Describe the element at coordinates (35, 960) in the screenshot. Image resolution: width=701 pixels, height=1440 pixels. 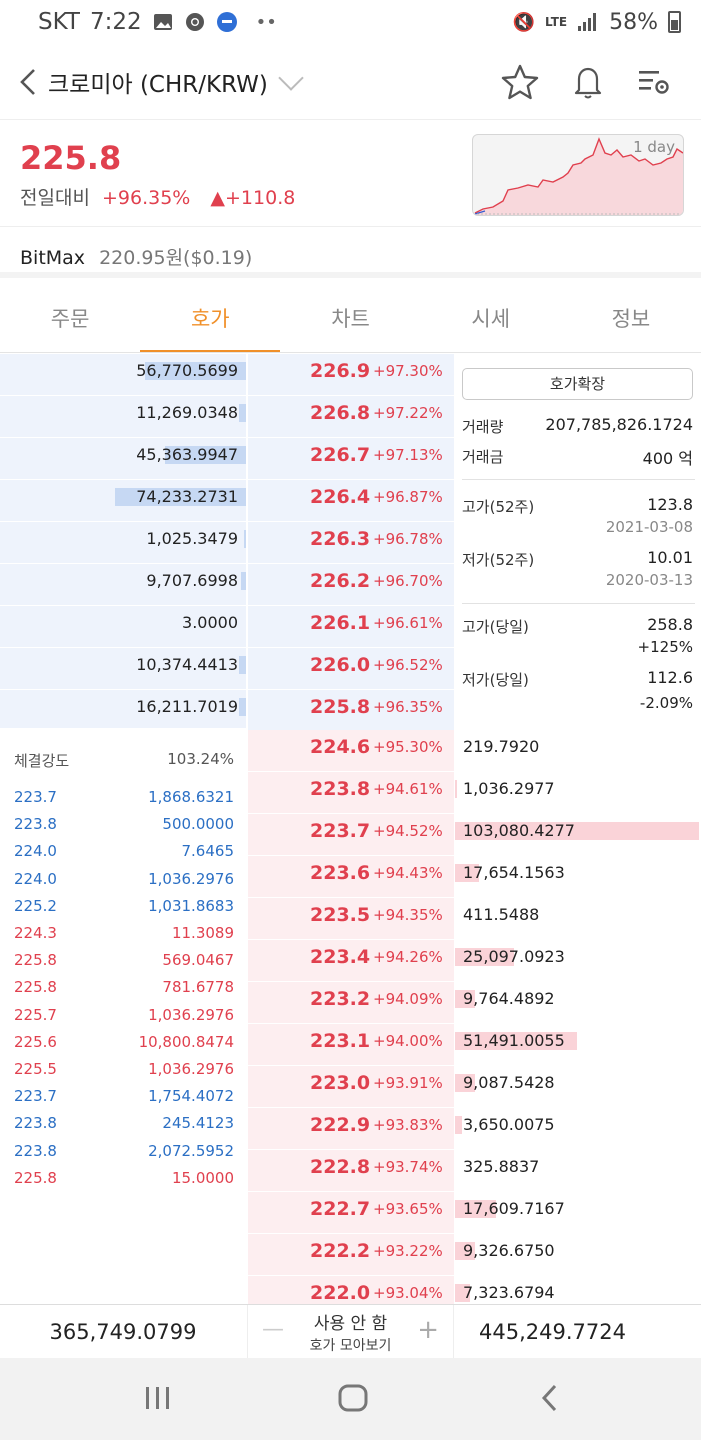
I see `trade-price: 225.8` at that location.